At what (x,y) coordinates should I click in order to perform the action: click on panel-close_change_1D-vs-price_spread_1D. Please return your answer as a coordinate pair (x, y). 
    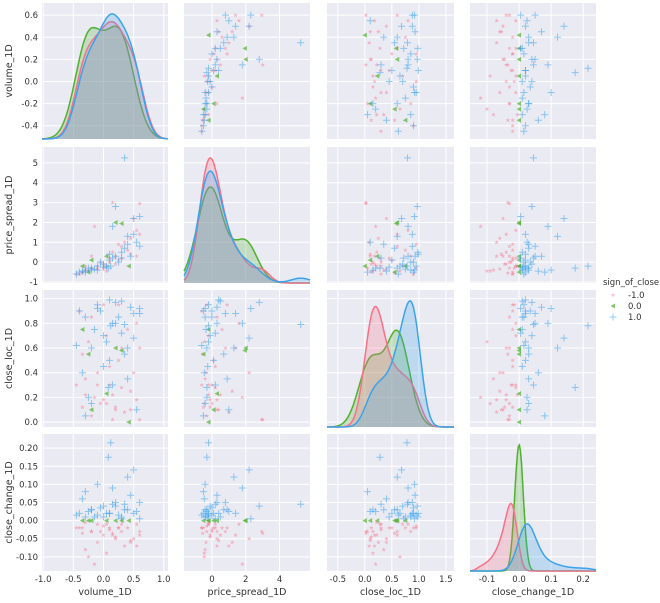
    Looking at the image, I should click on (247, 502).